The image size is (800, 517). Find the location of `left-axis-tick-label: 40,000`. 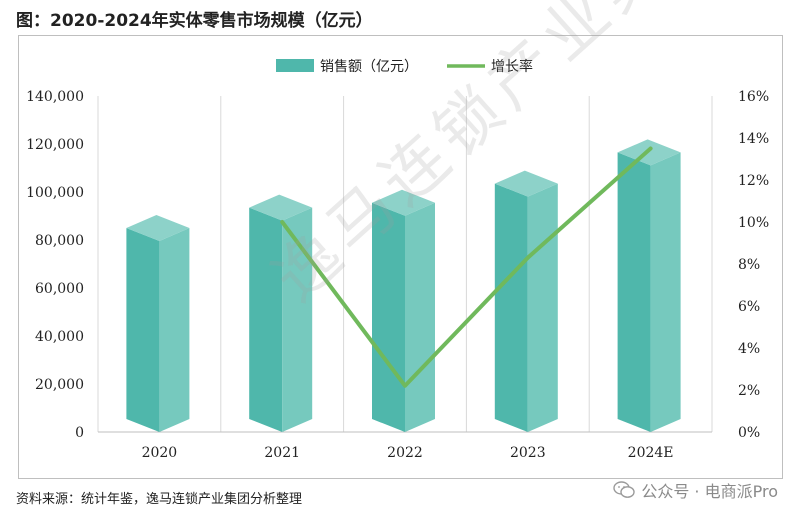

left-axis-tick-label: 40,000 is located at coordinates (59, 337).